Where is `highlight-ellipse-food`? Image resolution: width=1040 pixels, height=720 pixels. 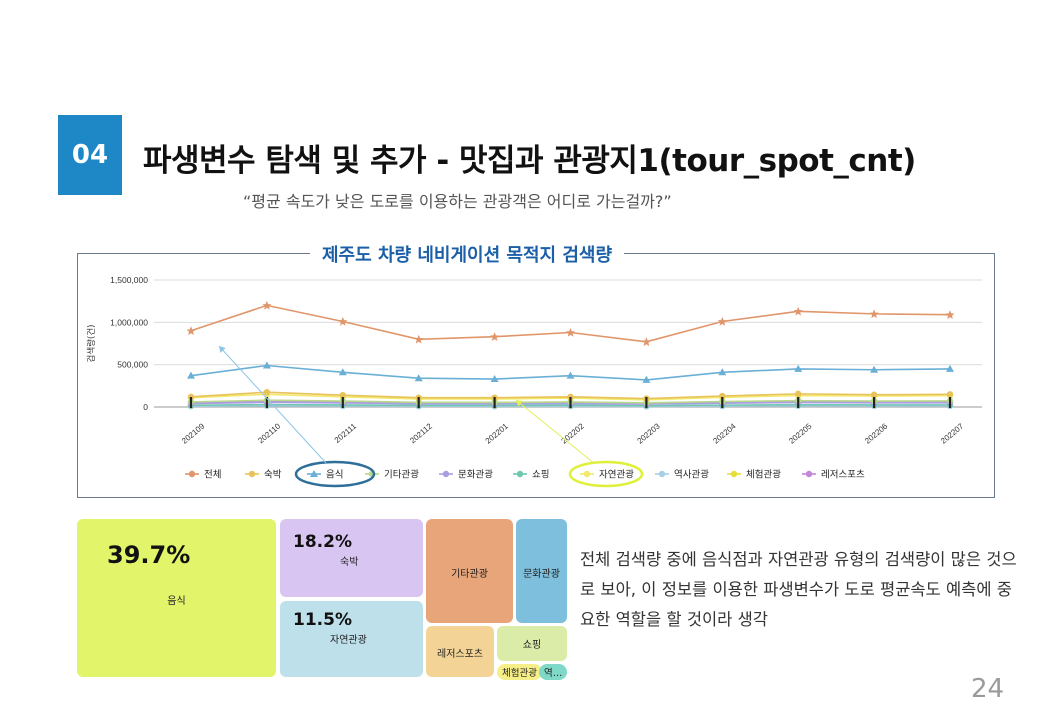 highlight-ellipse-food is located at coordinates (335, 474).